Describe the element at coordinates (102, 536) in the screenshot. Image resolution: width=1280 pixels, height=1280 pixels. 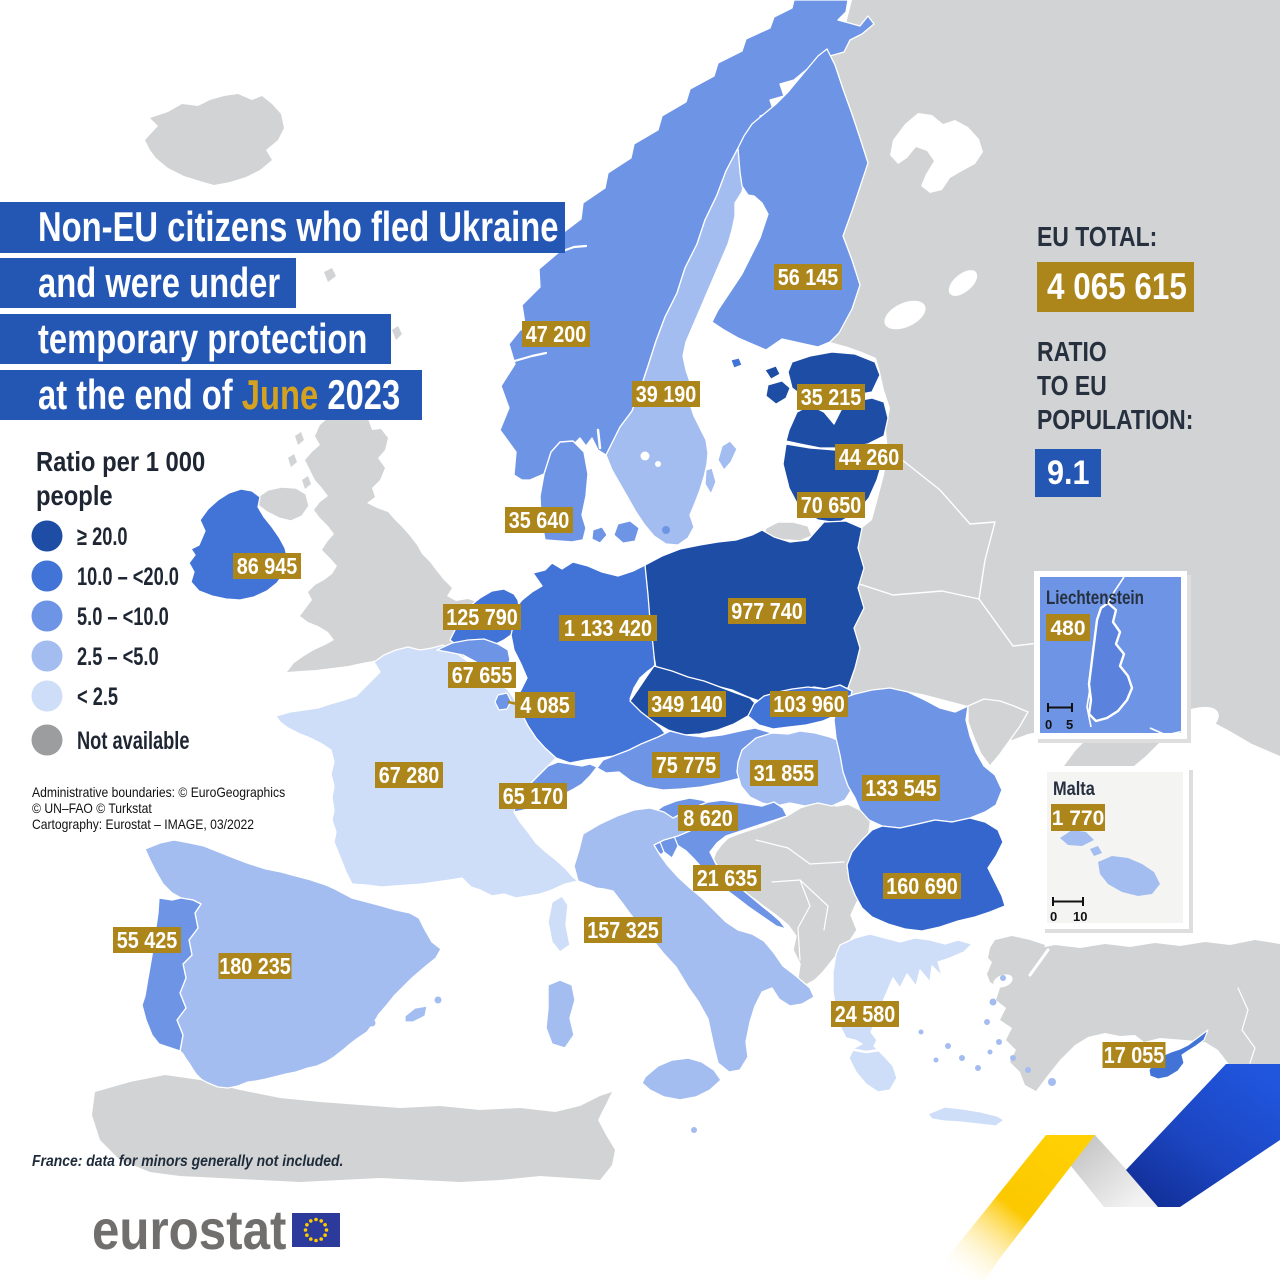
I see `svg-text: ≥ 20.0` at that location.